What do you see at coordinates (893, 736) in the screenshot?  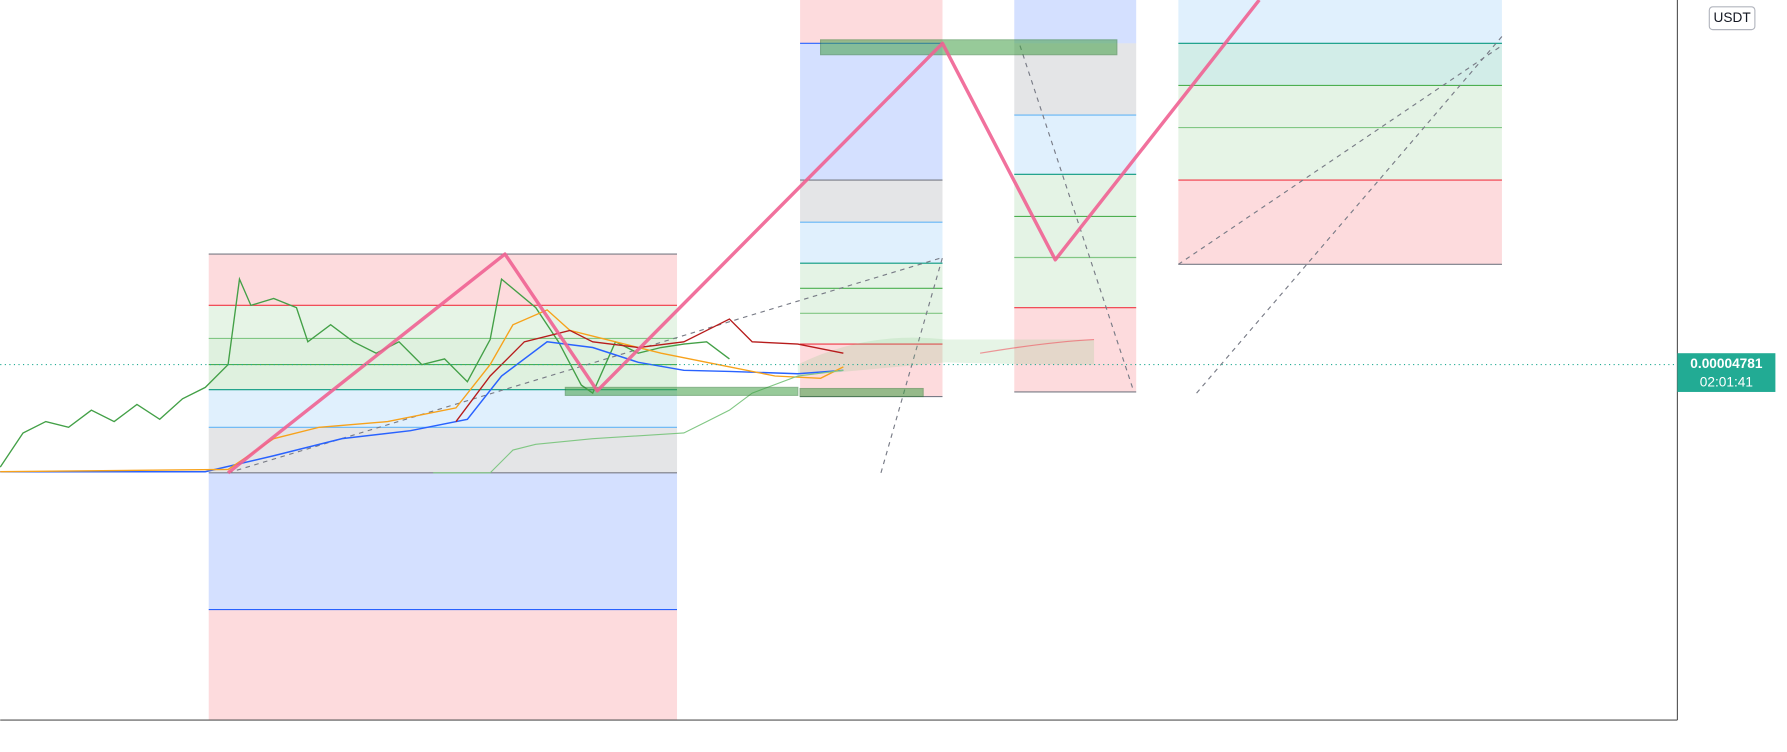 I see `time-axis` at bounding box center [893, 736].